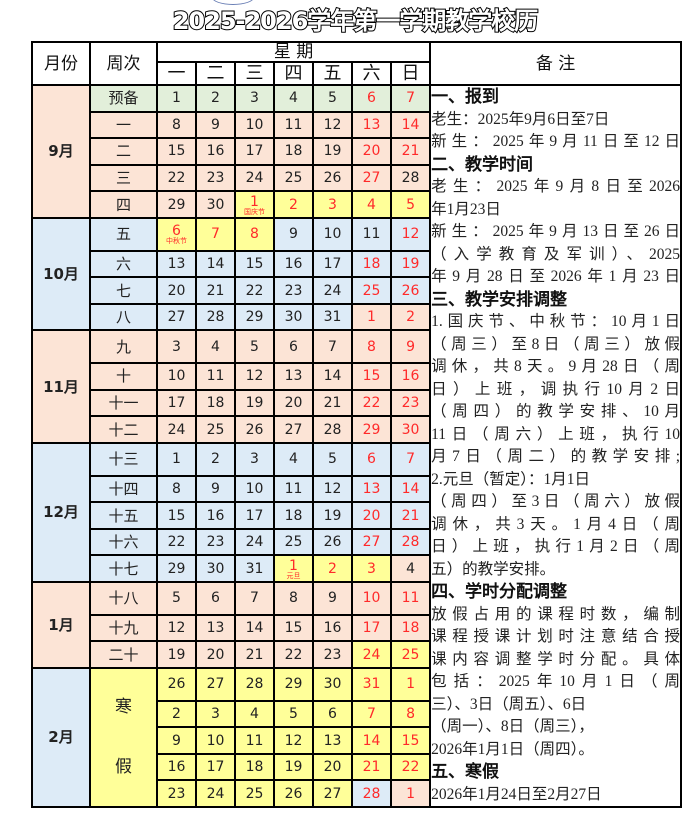 Image resolution: width=687 pixels, height=840 pixels. What do you see at coordinates (371, 459) in the screenshot?
I see `day-number: 6` at bounding box center [371, 459].